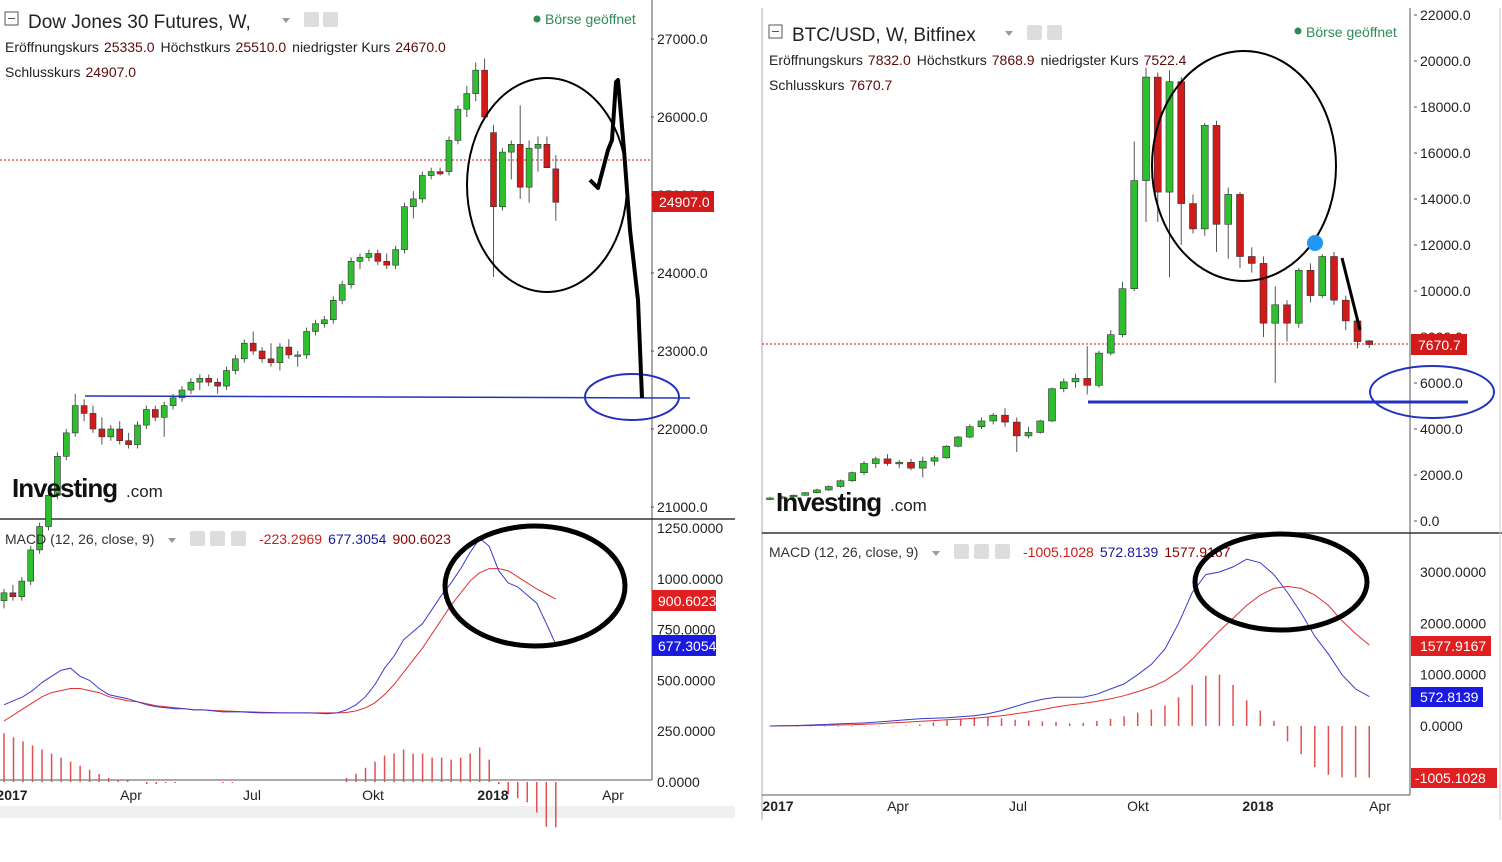  Describe the element at coordinates (981, 551) in the screenshot. I see `right-macd-settings-icon` at that location.